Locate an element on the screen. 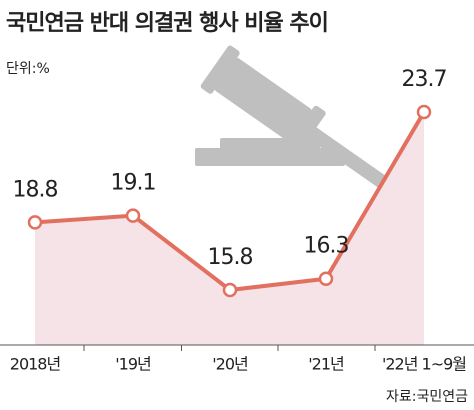 The height and width of the screenshot is (410, 474). source-label: 자료:국민연금 is located at coordinates (427, 397).